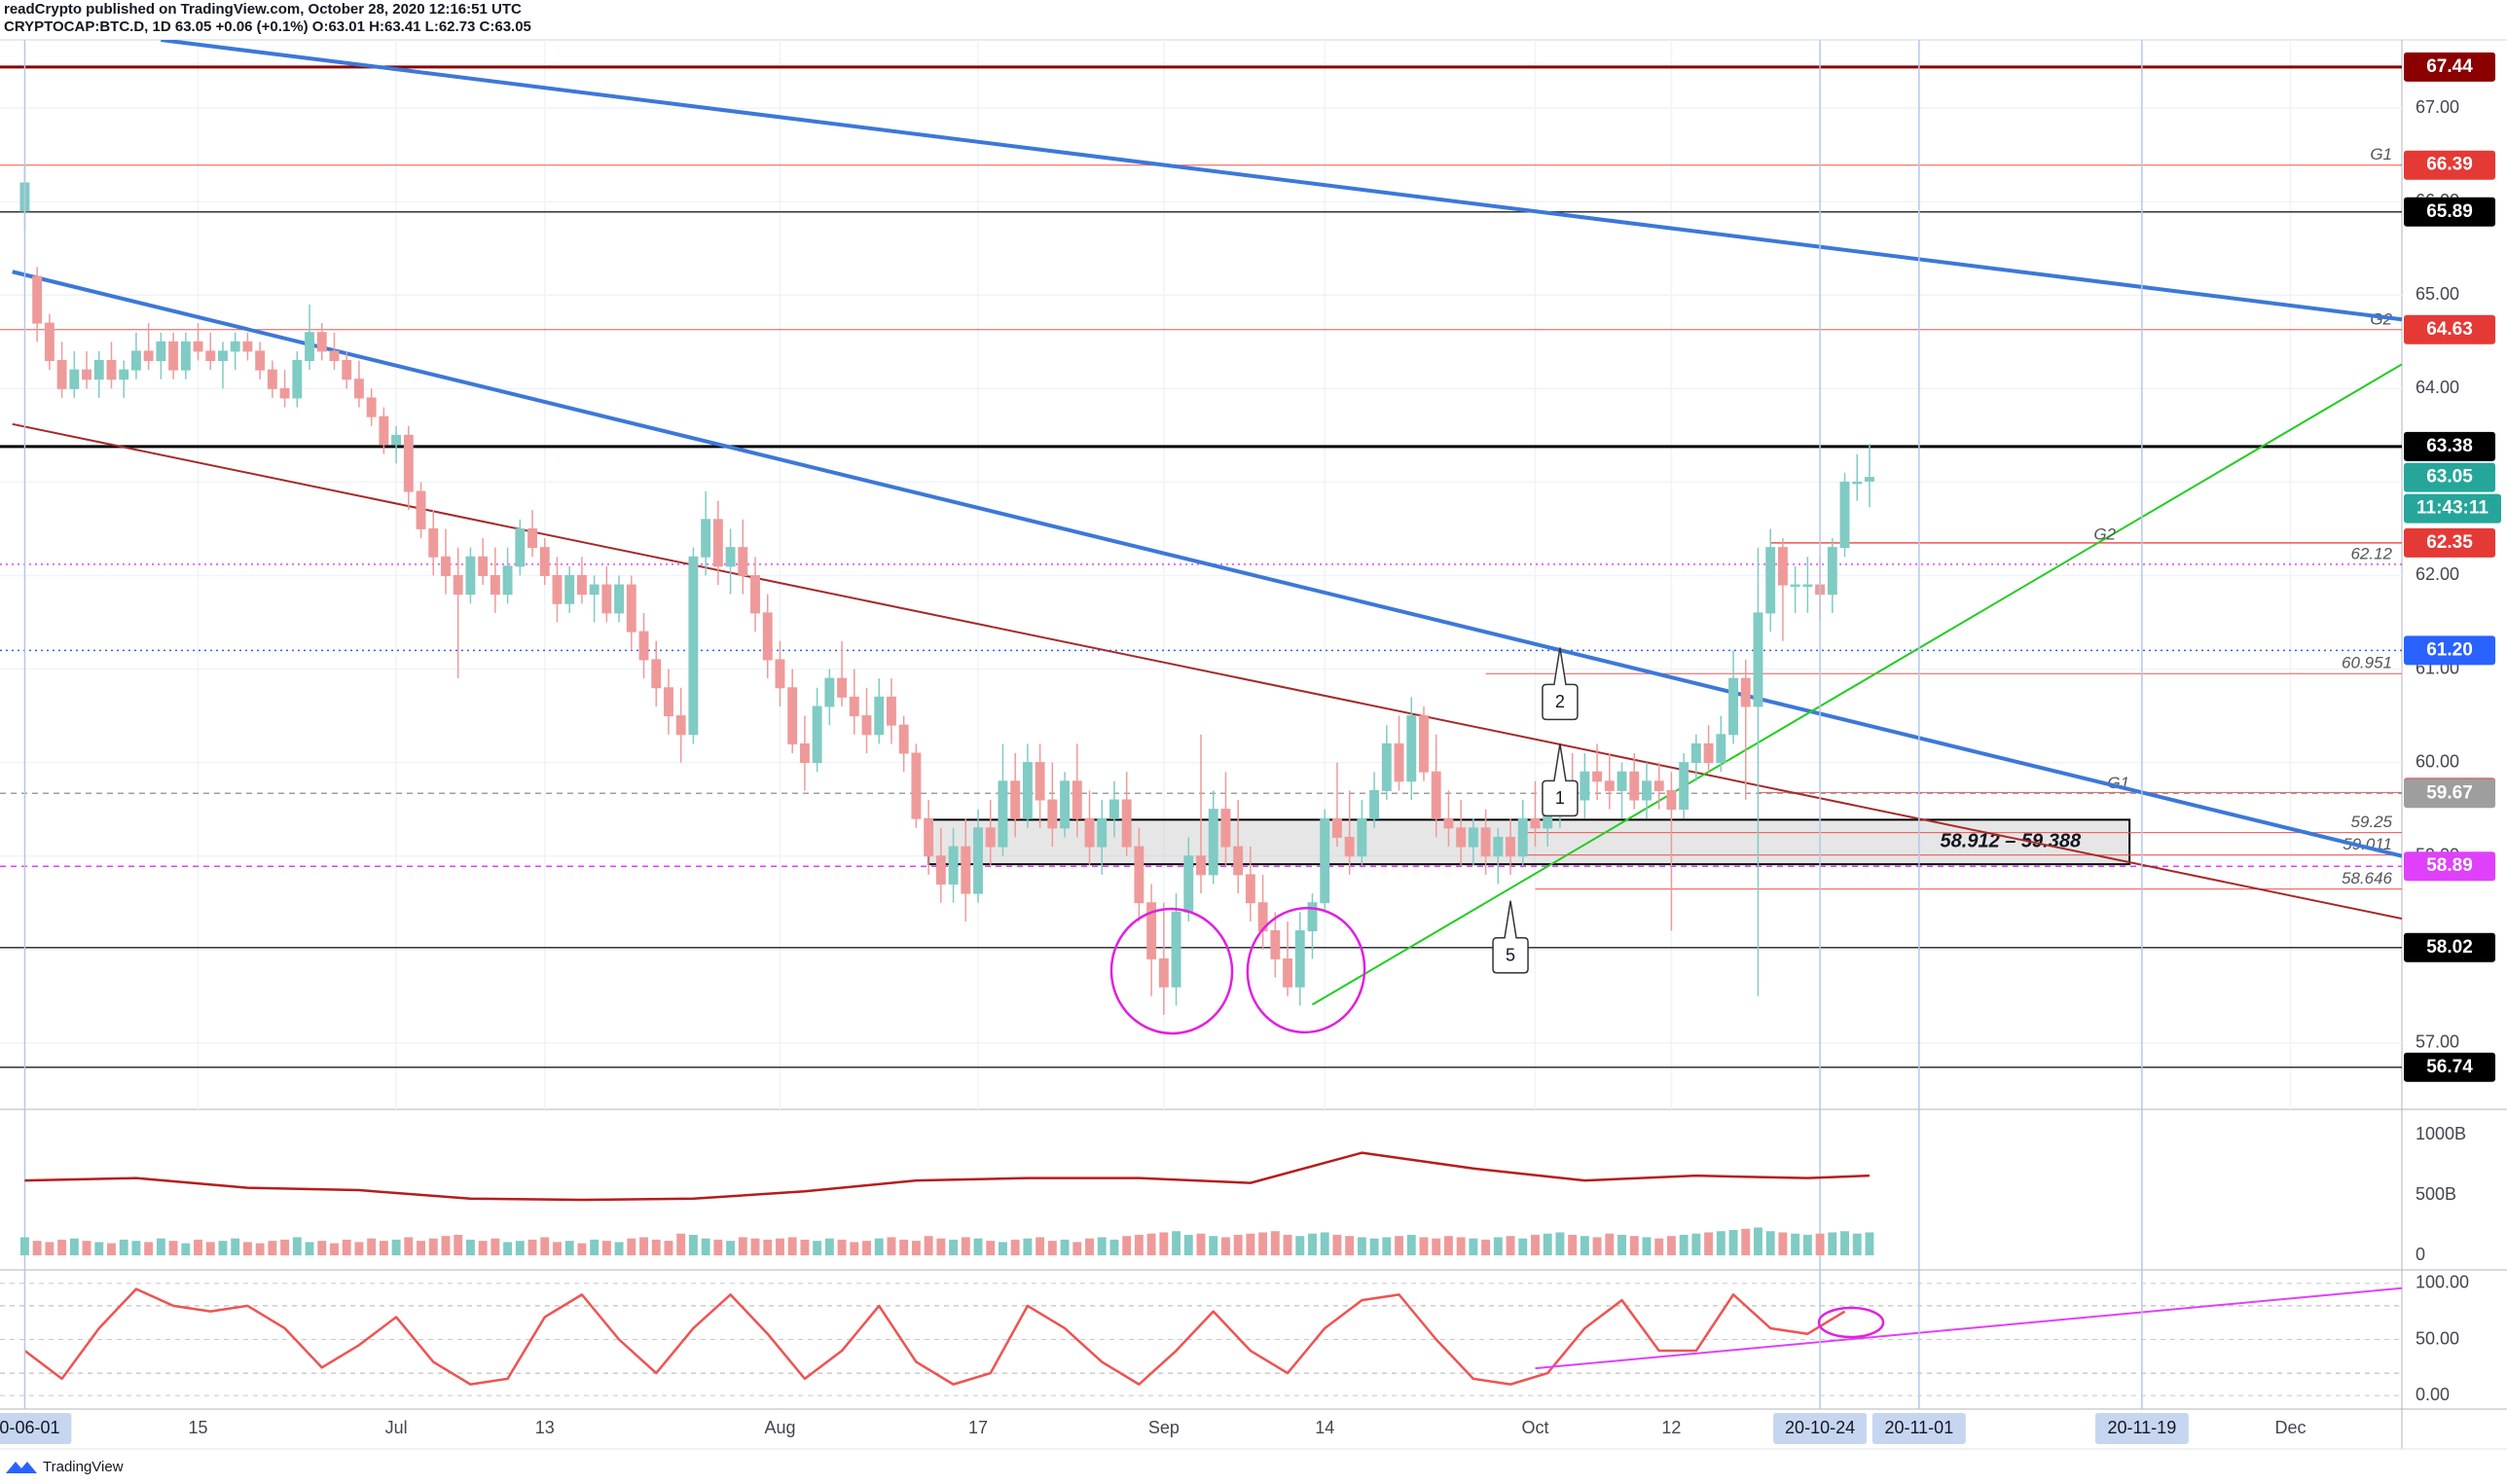 The image size is (2507, 1484). Describe the element at coordinates (2452, 508) in the screenshot. I see `countdown-tag` at that location.